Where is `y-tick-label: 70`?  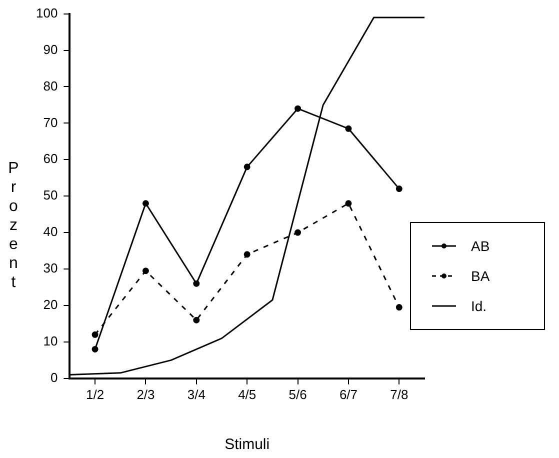 y-tick-label: 70 is located at coordinates (50, 122).